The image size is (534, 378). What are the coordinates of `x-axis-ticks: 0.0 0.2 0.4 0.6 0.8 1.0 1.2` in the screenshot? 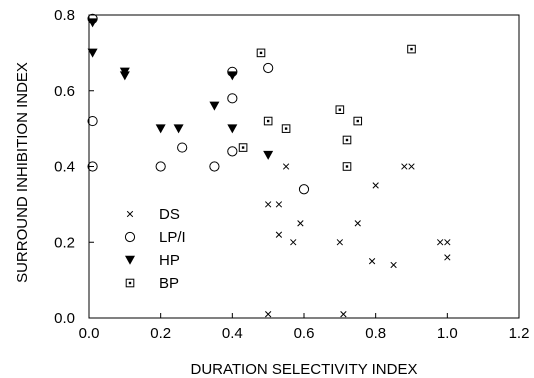 It's located at (304, 327).